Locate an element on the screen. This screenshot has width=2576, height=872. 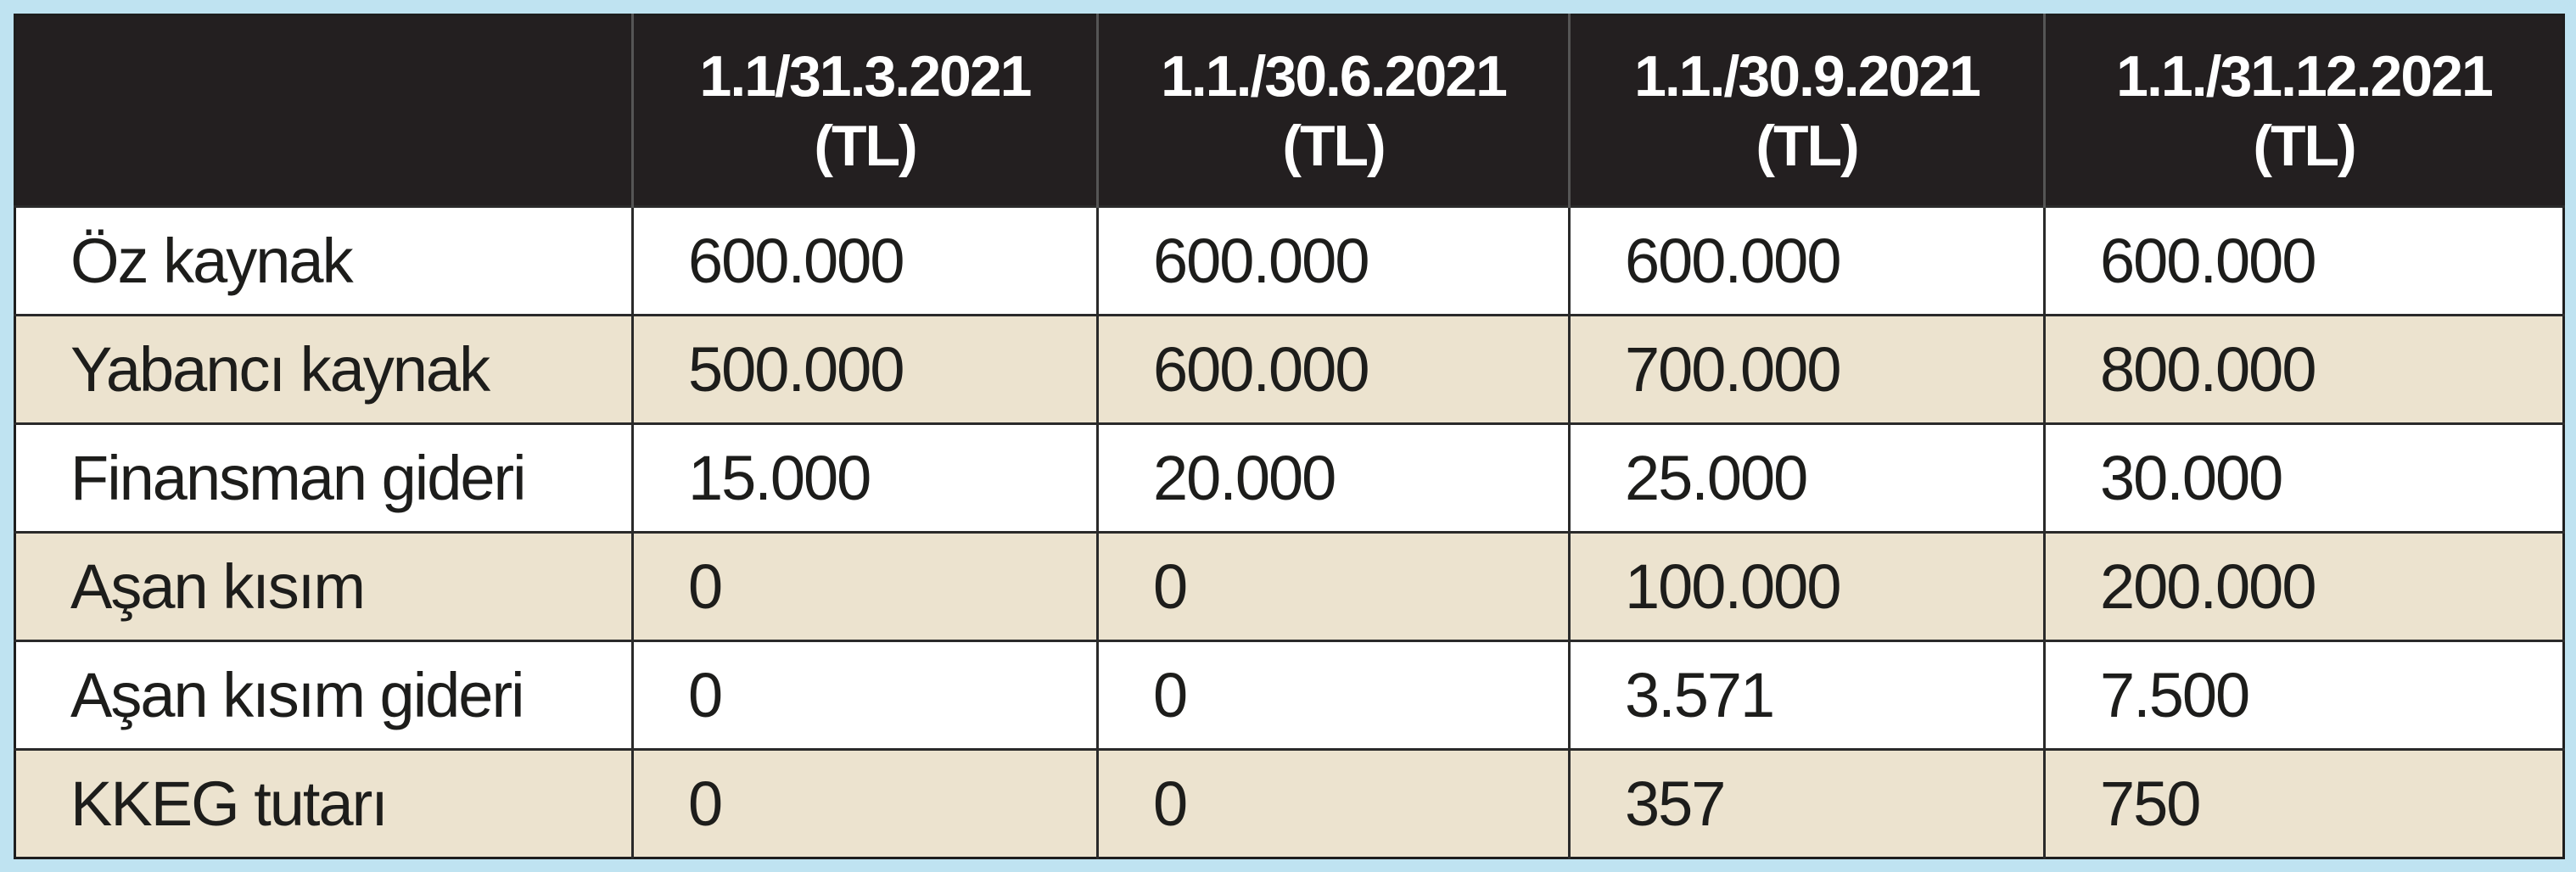
row-label: Aşan kısım is located at coordinates (324, 586).